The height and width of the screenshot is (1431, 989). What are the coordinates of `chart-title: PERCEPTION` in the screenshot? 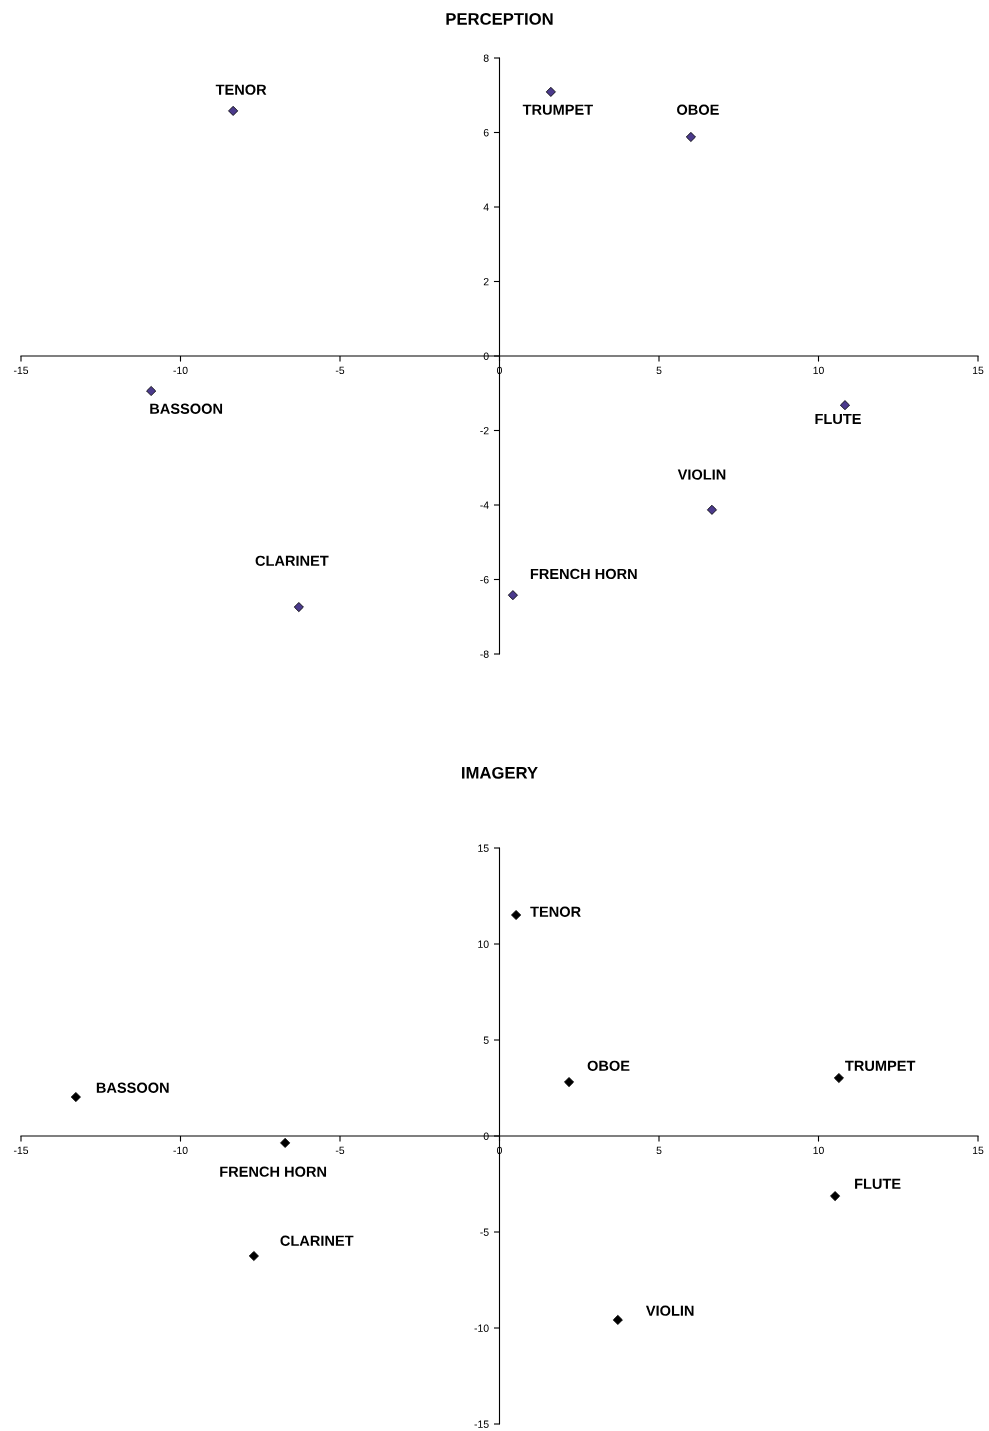 It's located at (499, 19).